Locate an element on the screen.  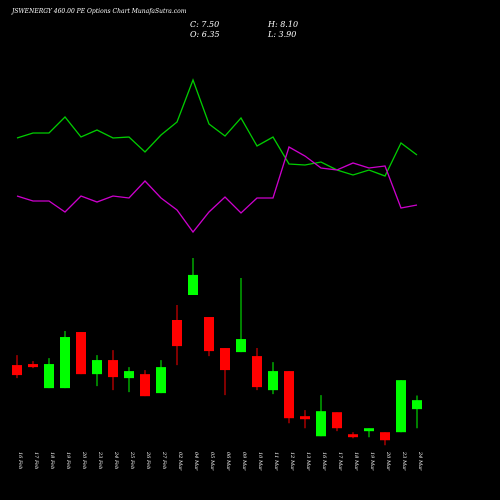
stat: O: 6.35 is located at coordinates (205, 34).